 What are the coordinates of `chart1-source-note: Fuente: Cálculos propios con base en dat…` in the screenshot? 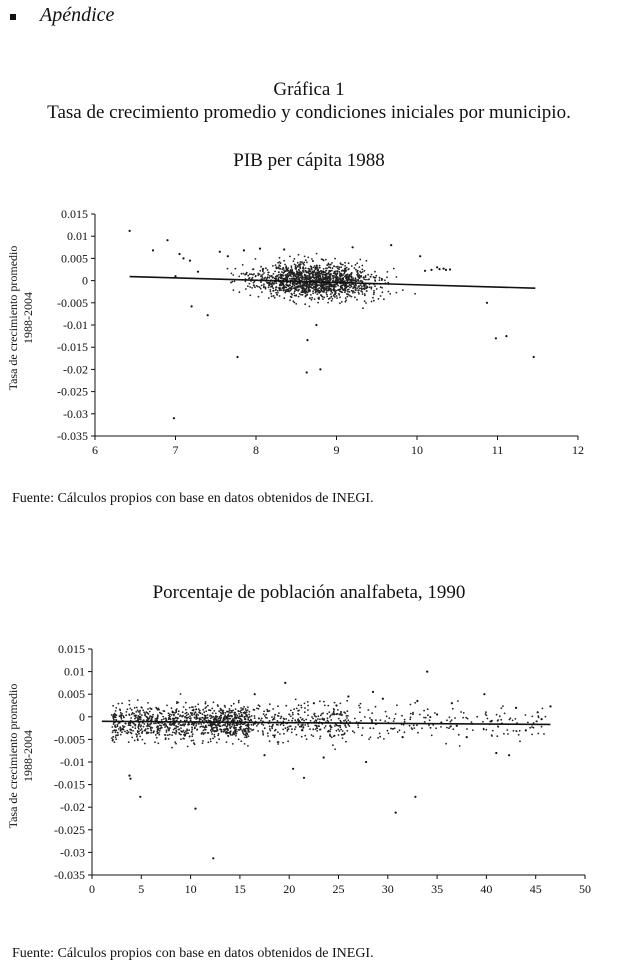 It's located at (193, 498).